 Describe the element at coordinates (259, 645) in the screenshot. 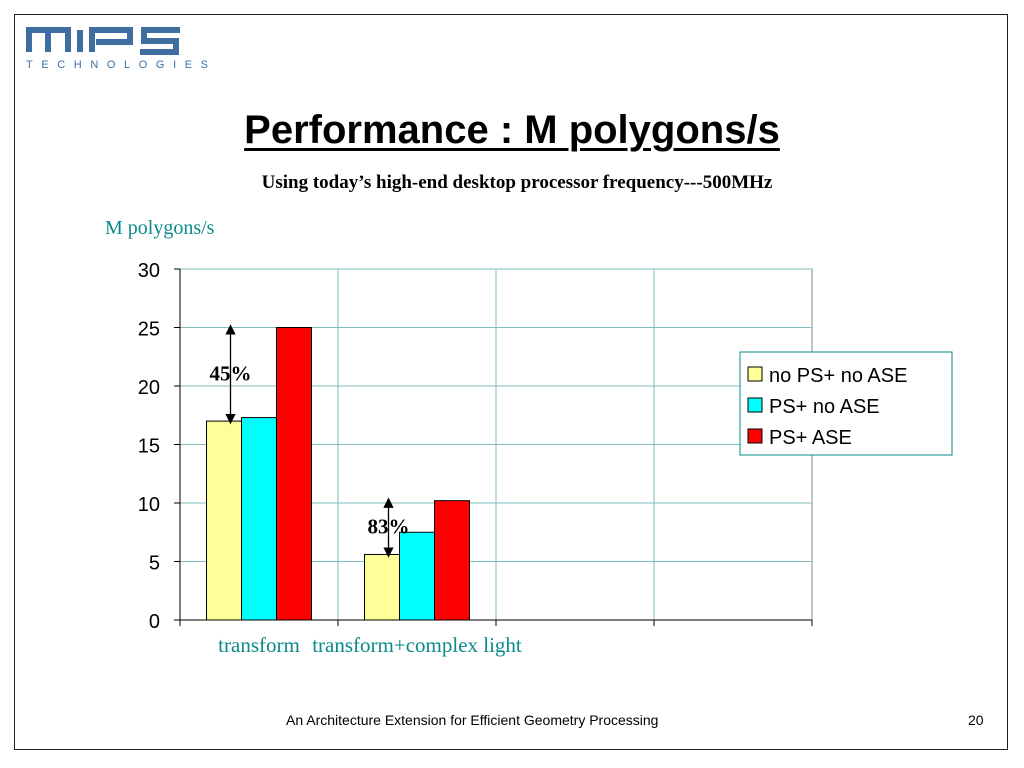

I see `x-category-label: transform` at that location.